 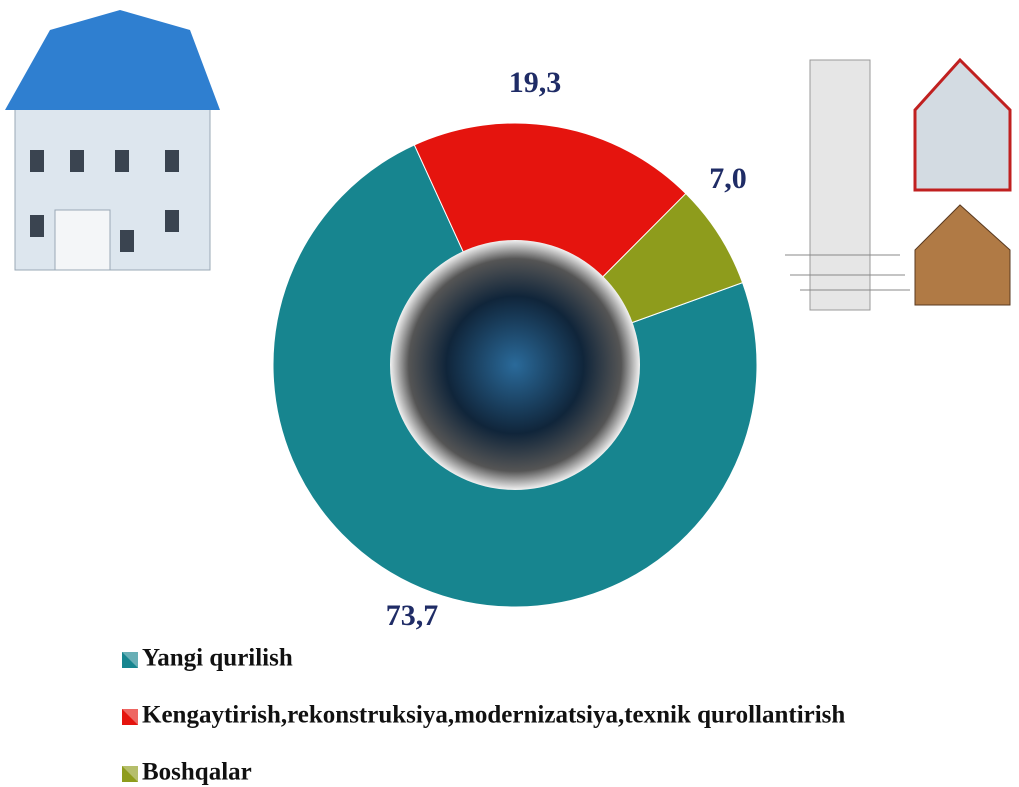 What do you see at coordinates (217, 658) in the screenshot?
I see `legend-label: Yangi qurilish` at bounding box center [217, 658].